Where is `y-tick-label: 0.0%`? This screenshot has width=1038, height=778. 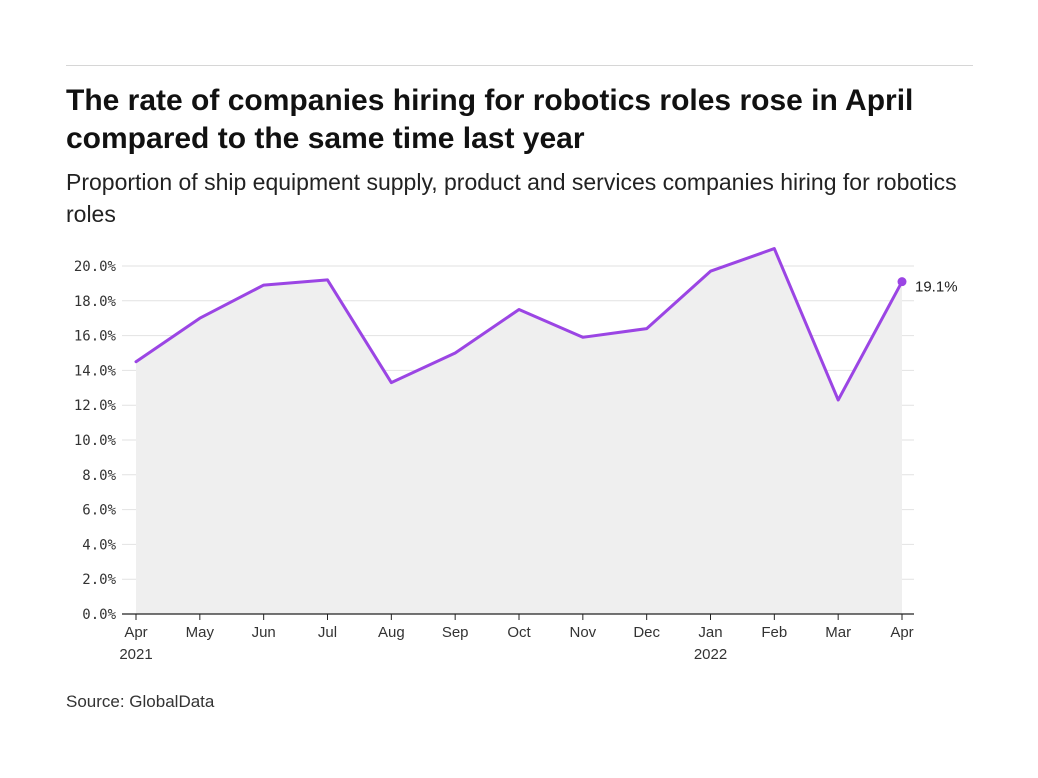 y-tick-label: 0.0% is located at coordinates (99, 615).